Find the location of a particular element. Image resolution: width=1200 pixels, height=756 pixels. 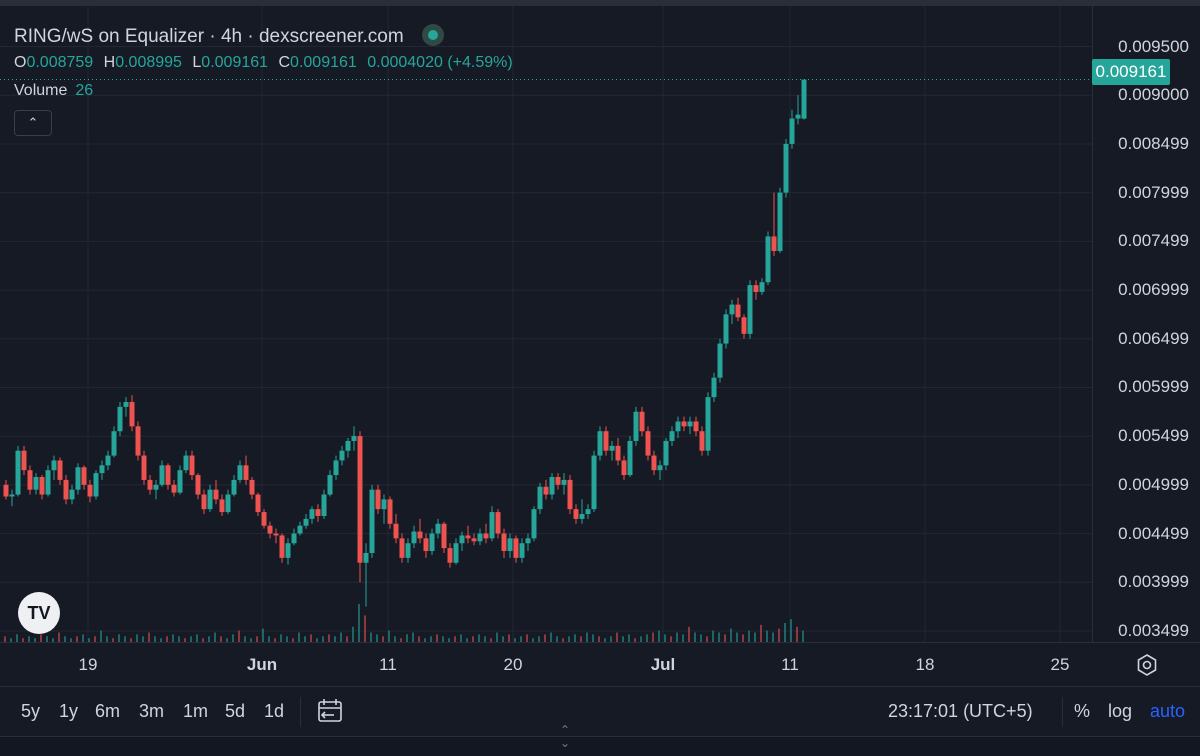

tradingview-logo: TV is located at coordinates (39, 613).